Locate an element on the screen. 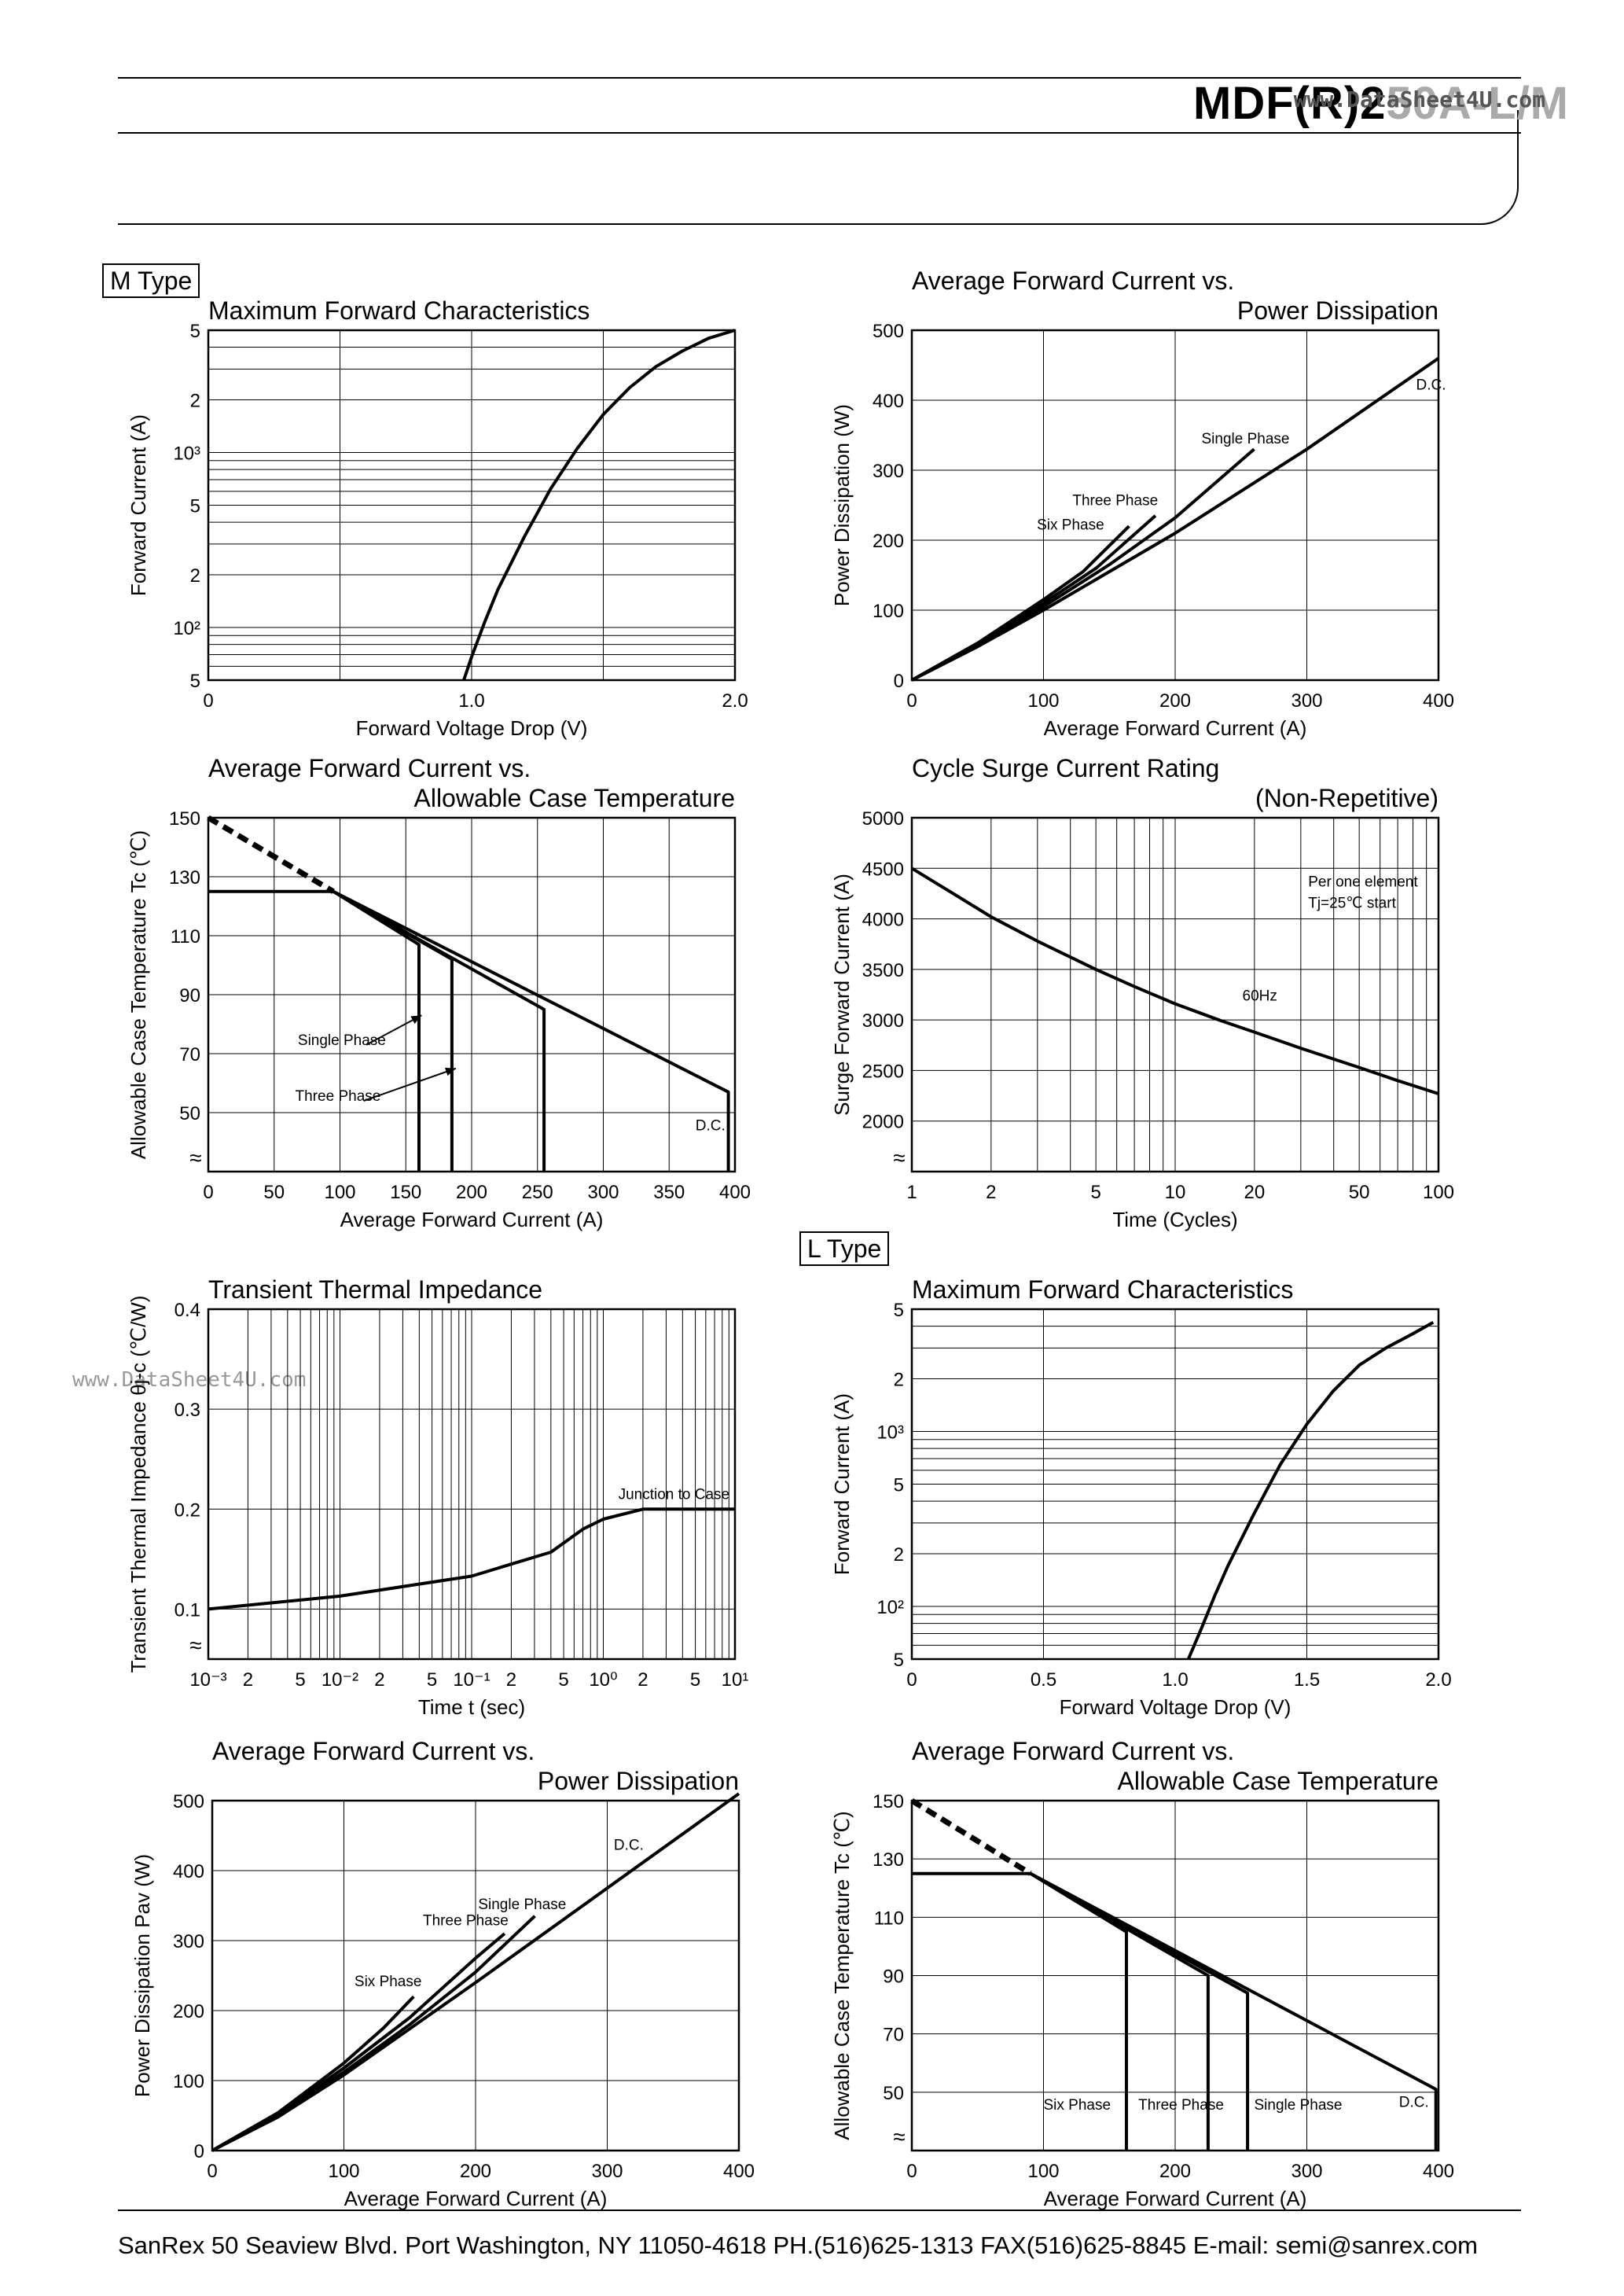 Image resolution: width=1624 pixels, height=2296 pixels. m_tc-ytick-label: 150 is located at coordinates (184, 819).